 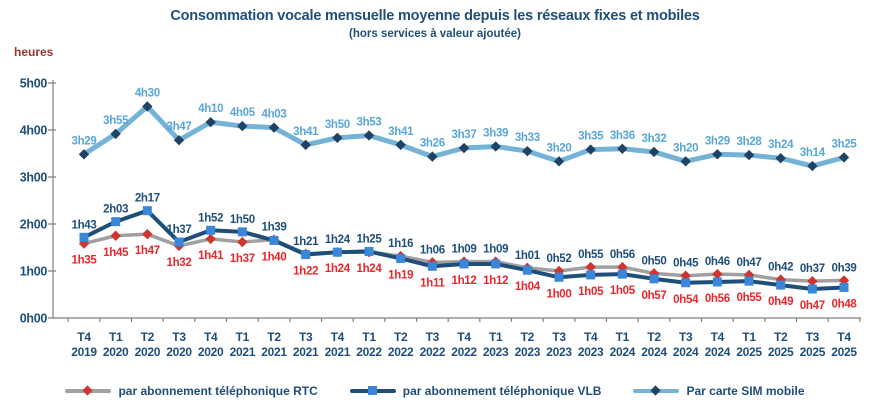 I want to click on data-label-vlb: 1h24, so click(x=338, y=240).